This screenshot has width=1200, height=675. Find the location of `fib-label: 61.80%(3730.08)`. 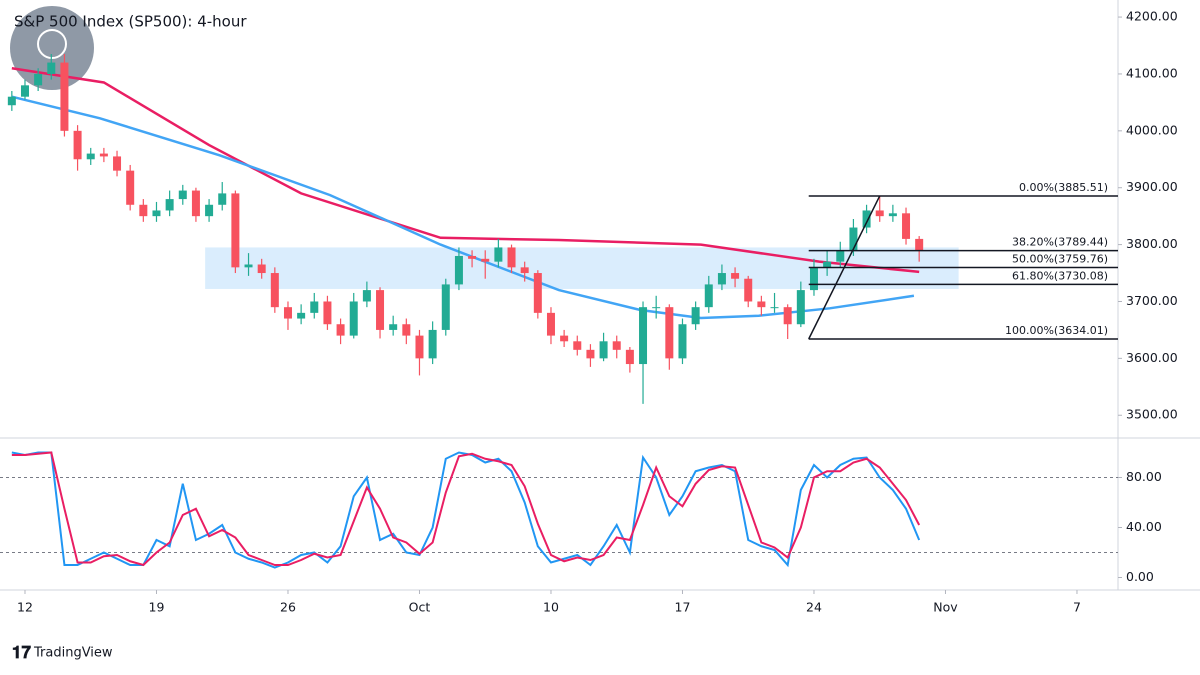

fib-label: 61.80%(3730.08) is located at coordinates (1060, 275).